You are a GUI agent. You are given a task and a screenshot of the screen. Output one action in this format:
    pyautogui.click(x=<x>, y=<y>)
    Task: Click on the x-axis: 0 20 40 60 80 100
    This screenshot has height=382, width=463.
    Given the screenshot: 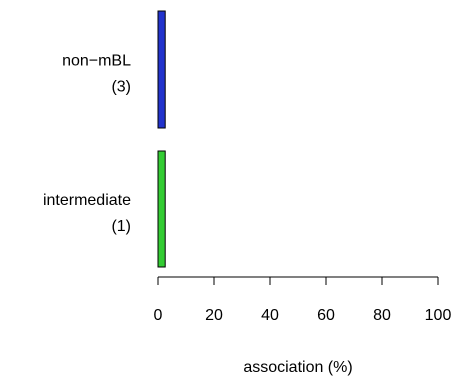 What is the action you would take?
    pyautogui.click(x=303, y=300)
    